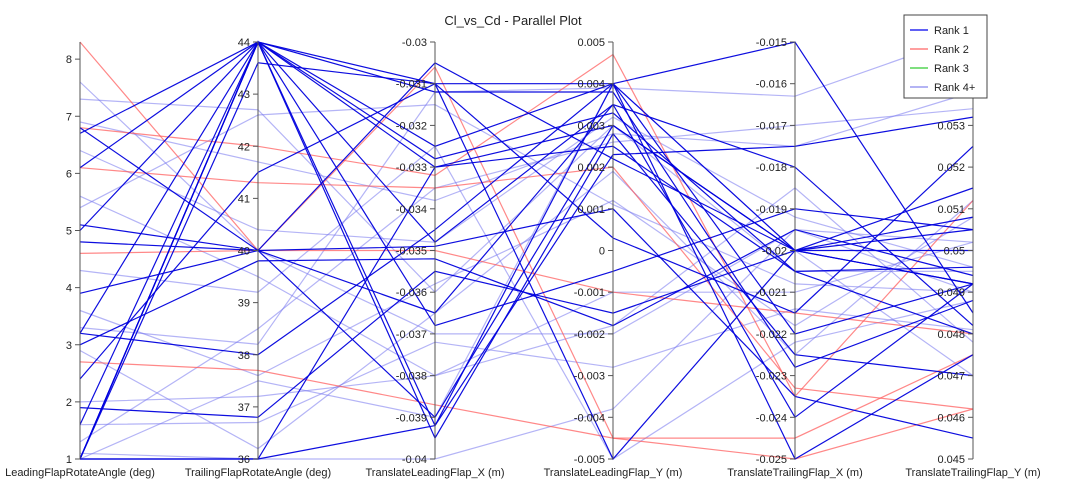 Image resolution: width=1067 pixels, height=493 pixels. I want to click on axis-label-1: TrailingFlapRotateAngle (deg), so click(258, 473).